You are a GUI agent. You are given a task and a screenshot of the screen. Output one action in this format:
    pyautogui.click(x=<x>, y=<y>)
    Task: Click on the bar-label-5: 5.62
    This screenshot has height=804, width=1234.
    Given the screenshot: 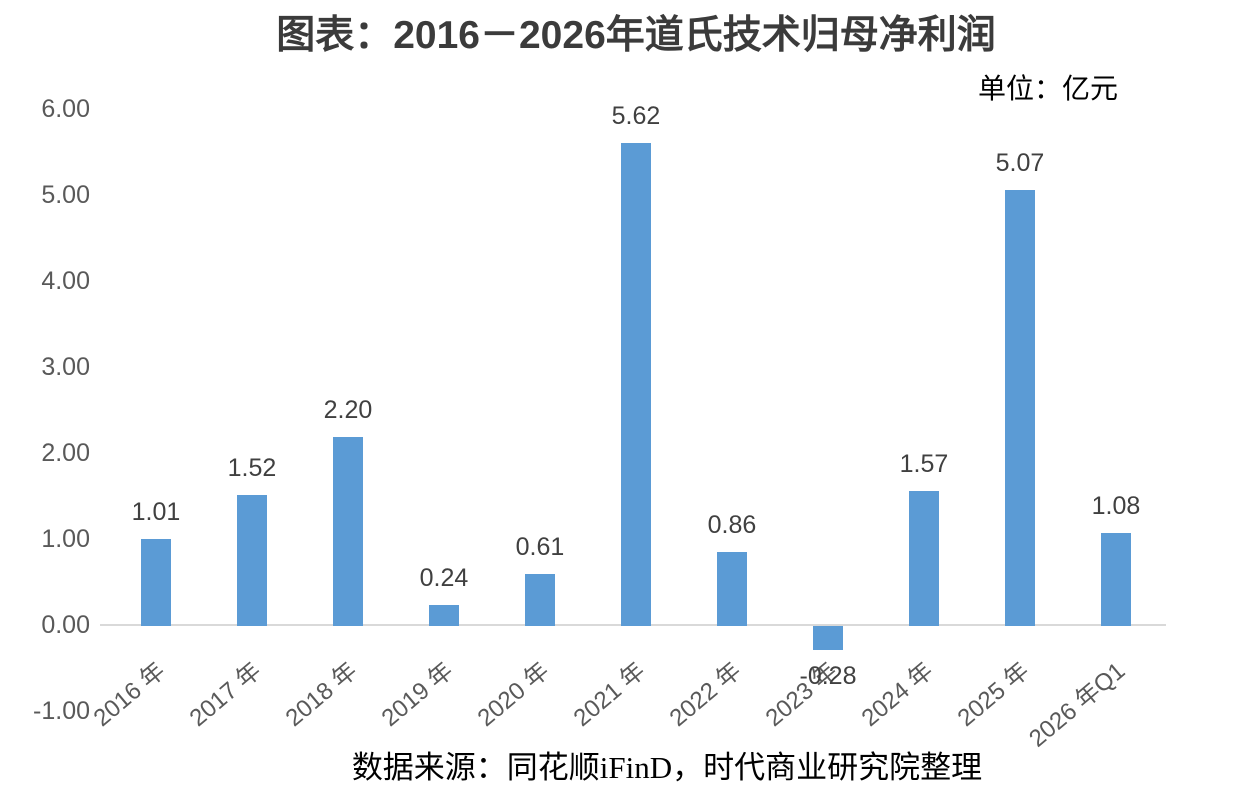 What is the action you would take?
    pyautogui.click(x=636, y=116)
    